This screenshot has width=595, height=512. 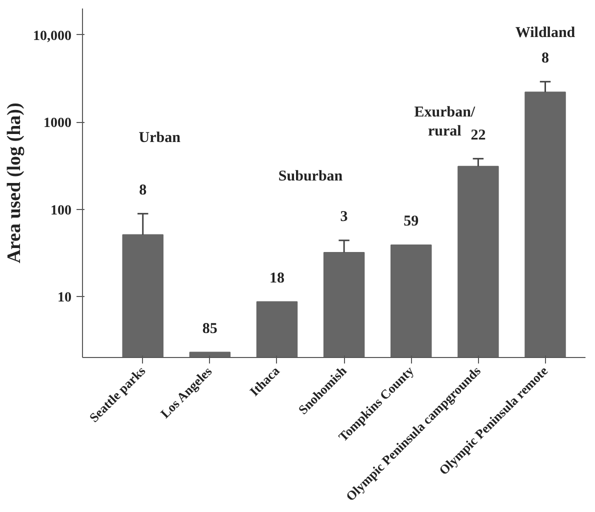 What do you see at coordinates (160, 138) in the screenshot?
I see `annotation: Urban` at bounding box center [160, 138].